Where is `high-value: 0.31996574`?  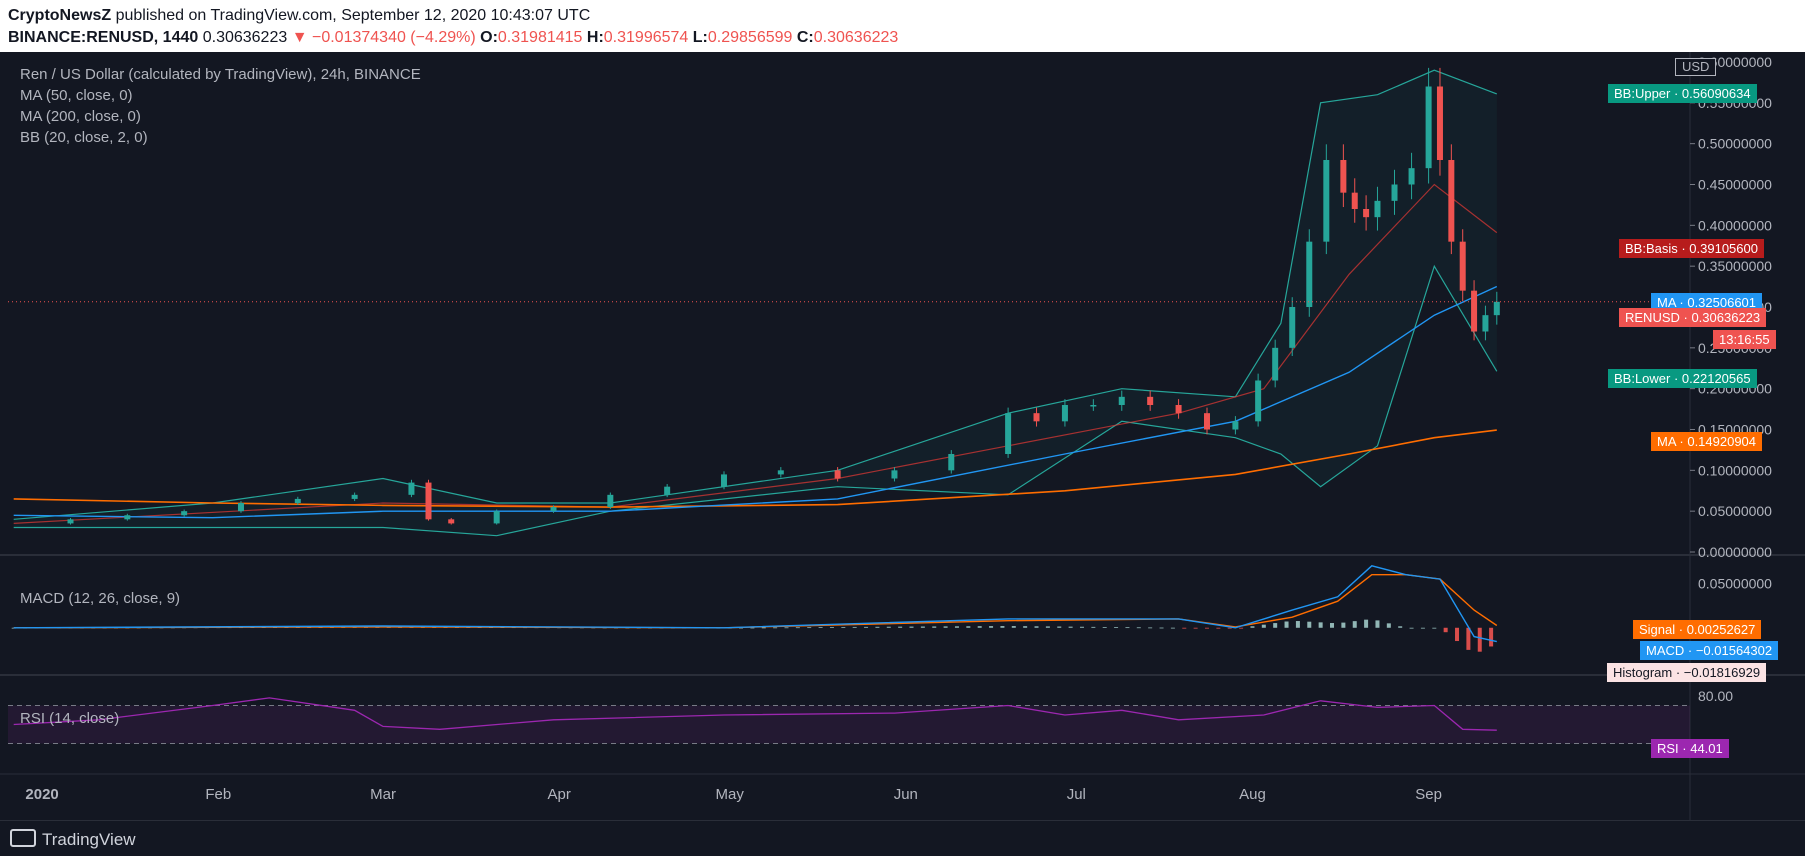
high-value: 0.31996574 is located at coordinates (646, 37).